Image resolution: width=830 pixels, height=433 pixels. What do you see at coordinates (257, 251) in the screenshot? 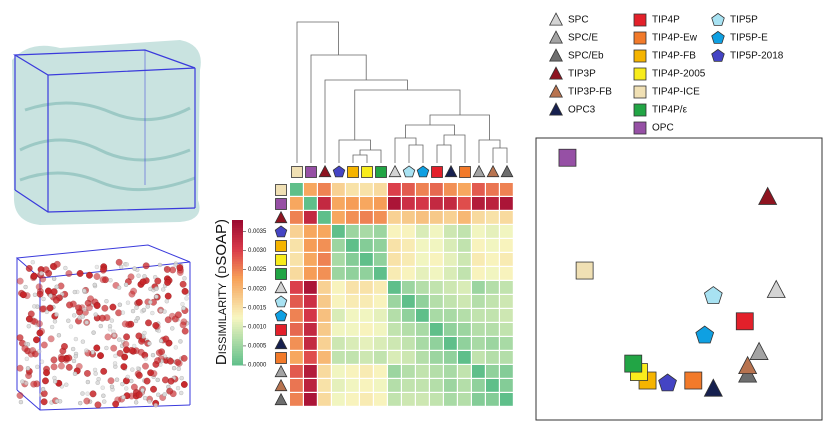
I see `colorbar-tick-label: 0.0030` at bounding box center [257, 251].